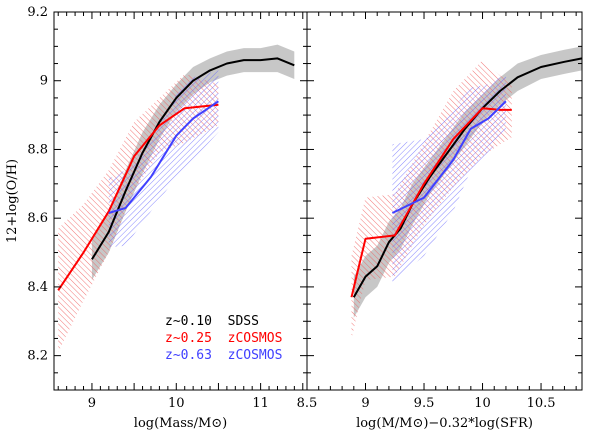 Image resolution: width=589 pixels, height=440 pixels. What do you see at coordinates (365, 403) in the screenshot?
I see `panel-right-x-tick-label: 9` at bounding box center [365, 403].